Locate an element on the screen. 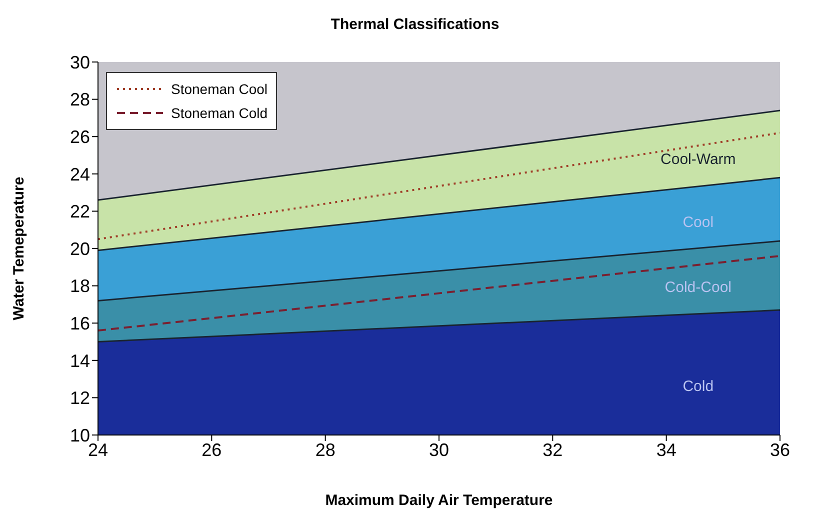 The width and height of the screenshot is (830, 521). chart-title: Thermal Classifications is located at coordinates (415, 24).